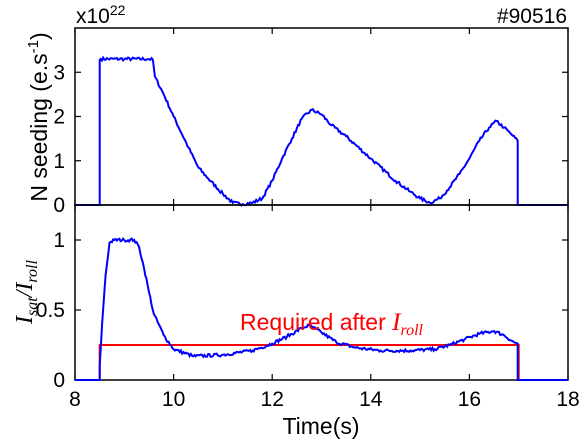 The width and height of the screenshot is (583, 441). What do you see at coordinates (173, 399) in the screenshot?
I see `x-tick-label: 10` at bounding box center [173, 399].